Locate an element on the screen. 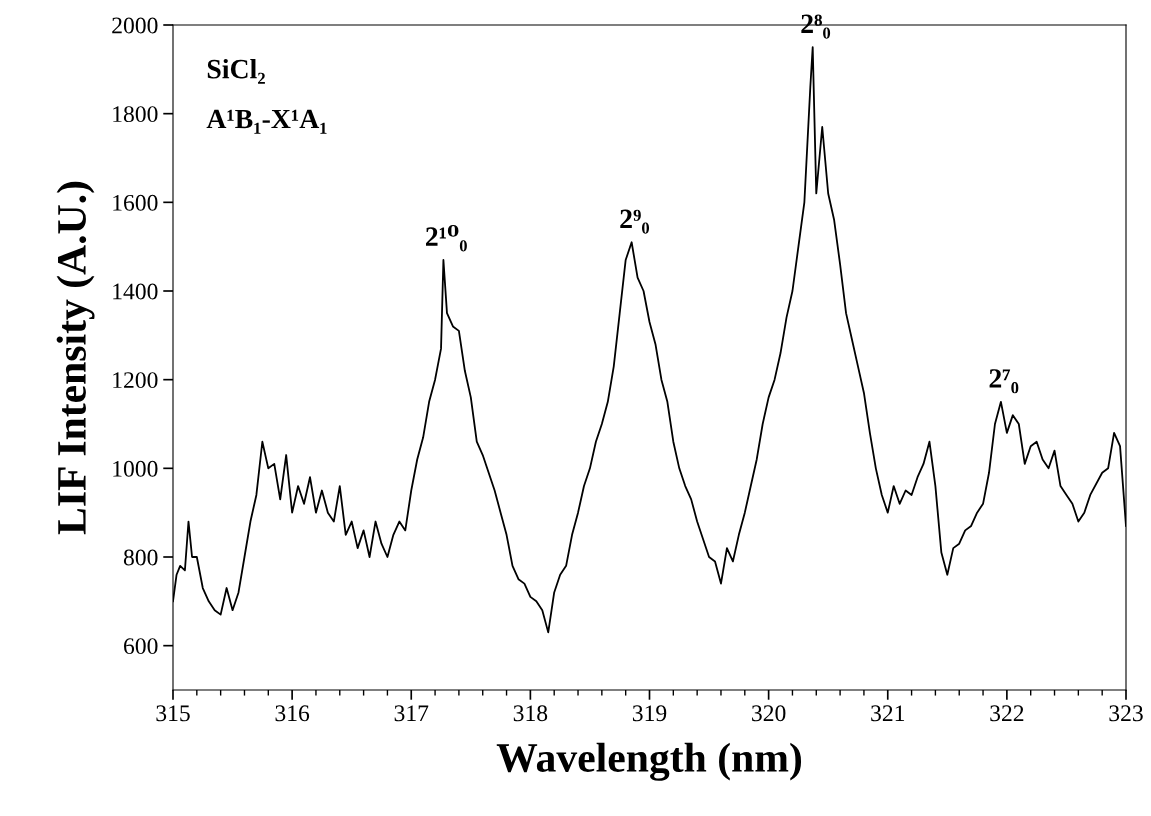  x-tick-label: 318 is located at coordinates (530, 713).